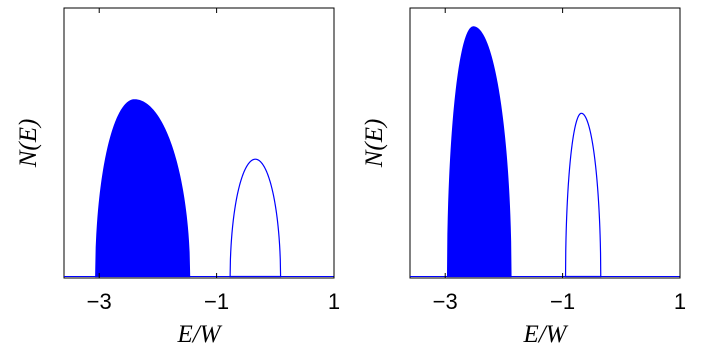  Describe the element at coordinates (334, 301) in the screenshot. I see `plot-left-xtick-label-3: 1` at that location.